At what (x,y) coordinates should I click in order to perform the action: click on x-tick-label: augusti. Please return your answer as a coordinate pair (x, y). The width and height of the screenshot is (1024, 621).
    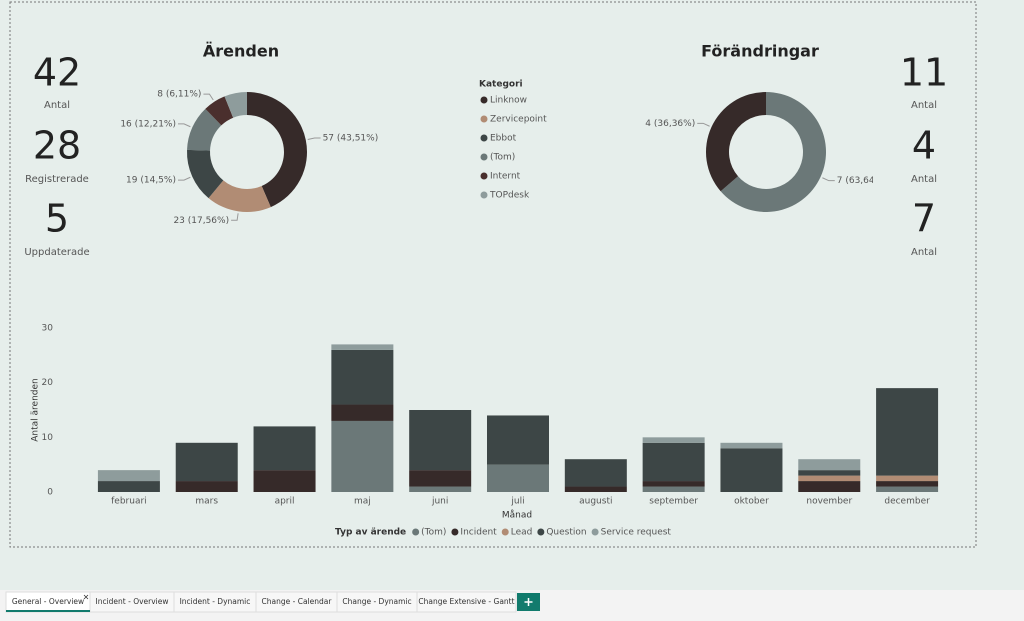
    Looking at the image, I should click on (595, 502).